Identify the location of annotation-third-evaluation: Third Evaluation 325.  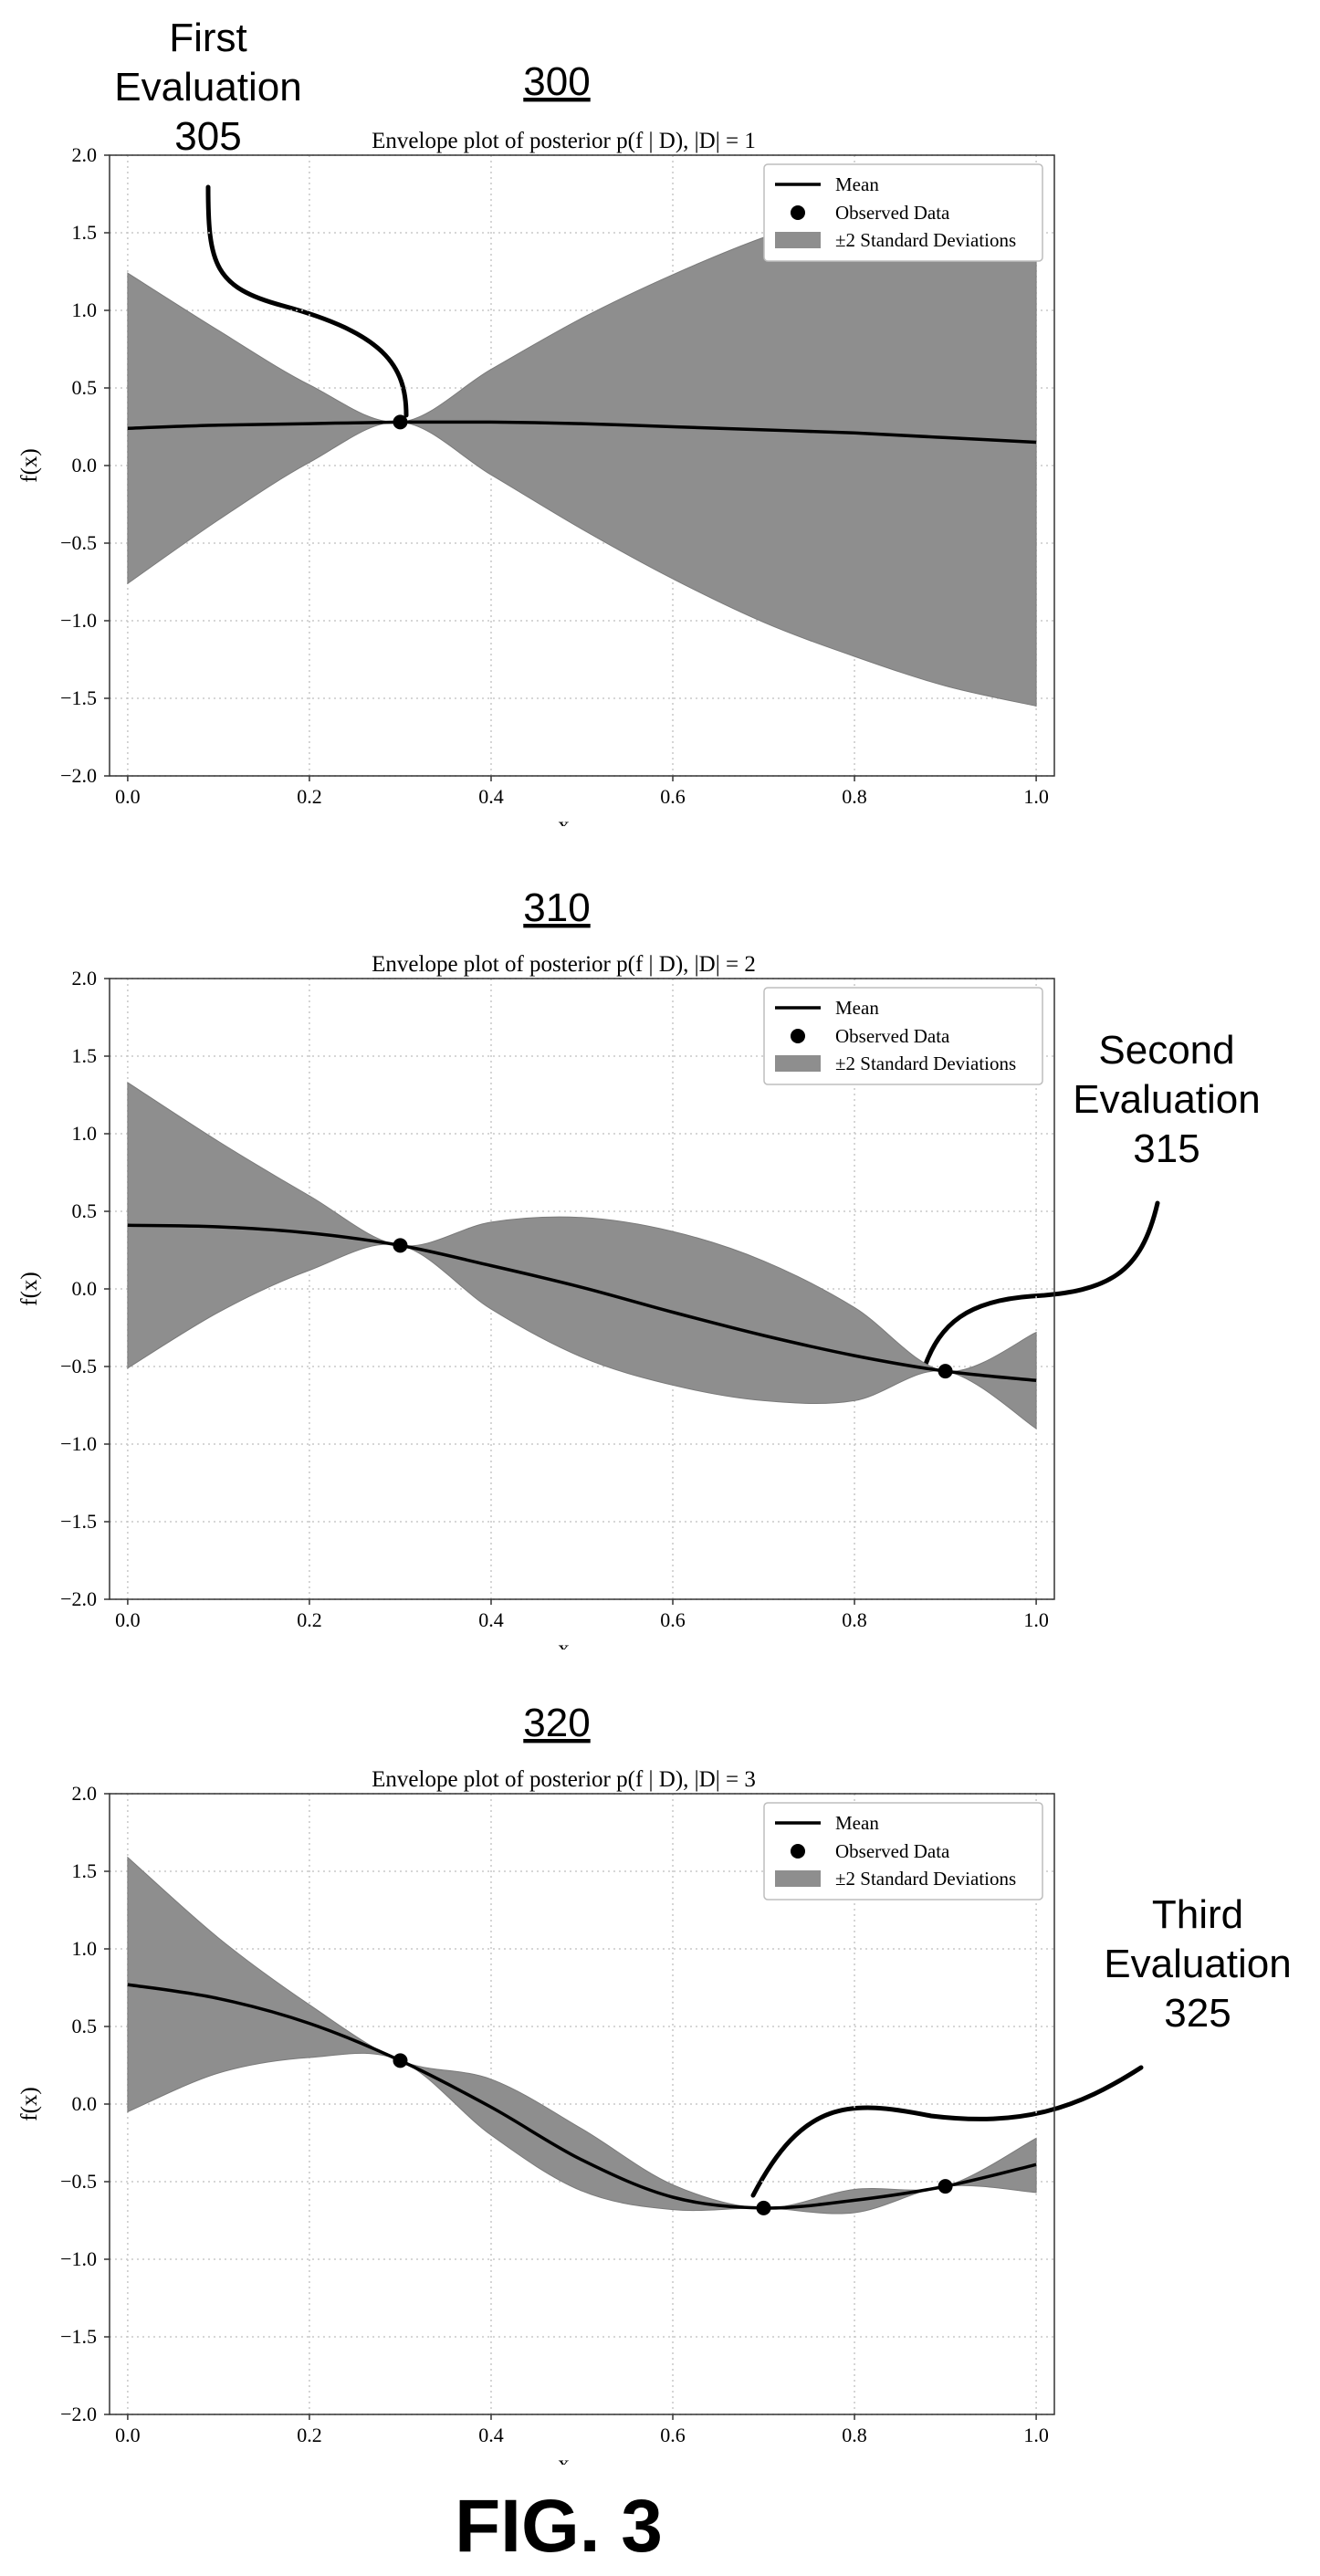
(1021, 2045).